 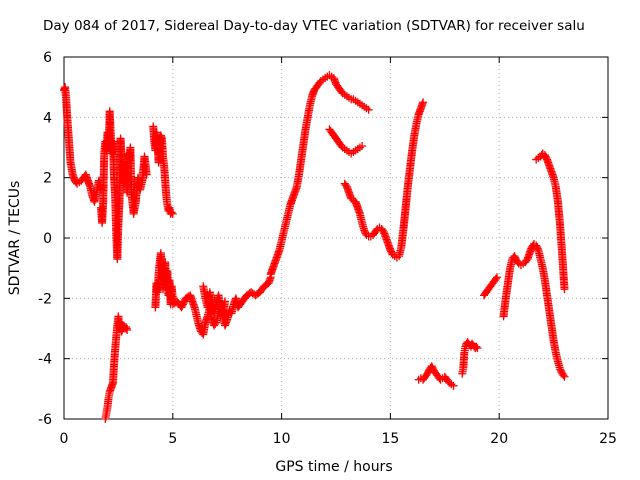 I want to click on y-tick-label: 2, so click(x=47, y=179).